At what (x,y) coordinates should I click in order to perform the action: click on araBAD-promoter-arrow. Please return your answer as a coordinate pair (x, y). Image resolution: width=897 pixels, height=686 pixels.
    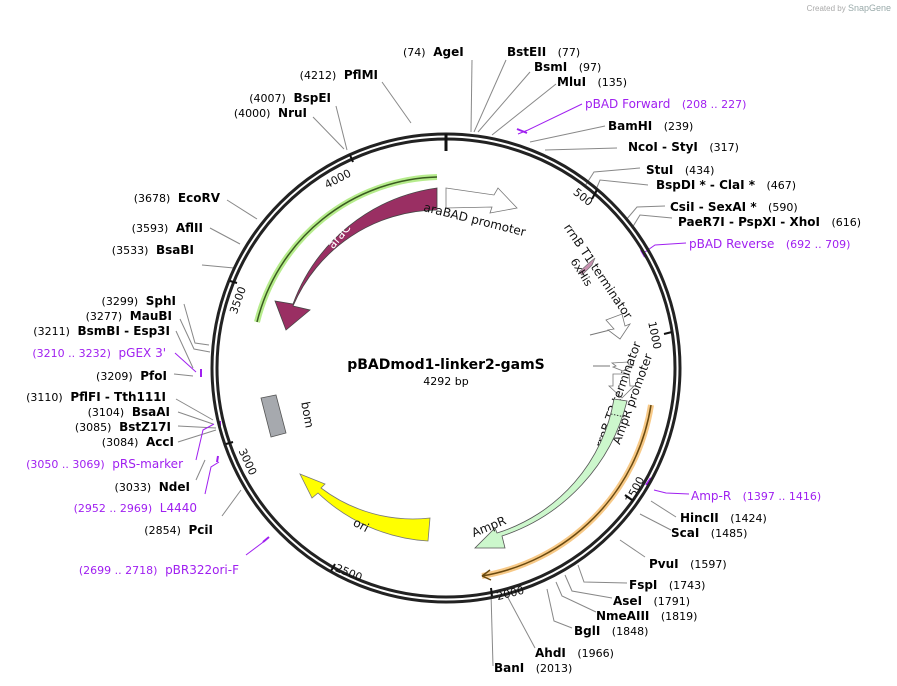
    Looking at the image, I should click on (481, 200).